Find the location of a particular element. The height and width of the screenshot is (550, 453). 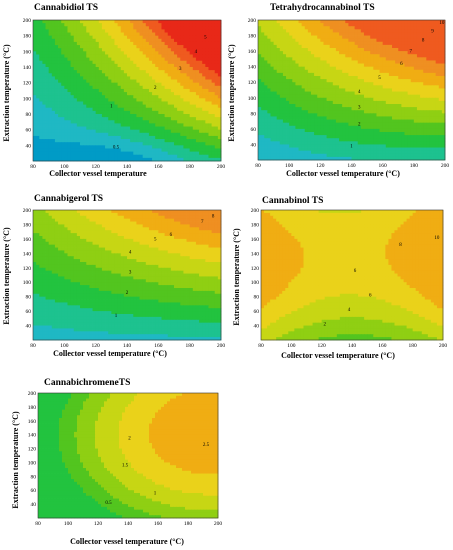

chart-title: Cannabidiol TS is located at coordinates (66, 8).